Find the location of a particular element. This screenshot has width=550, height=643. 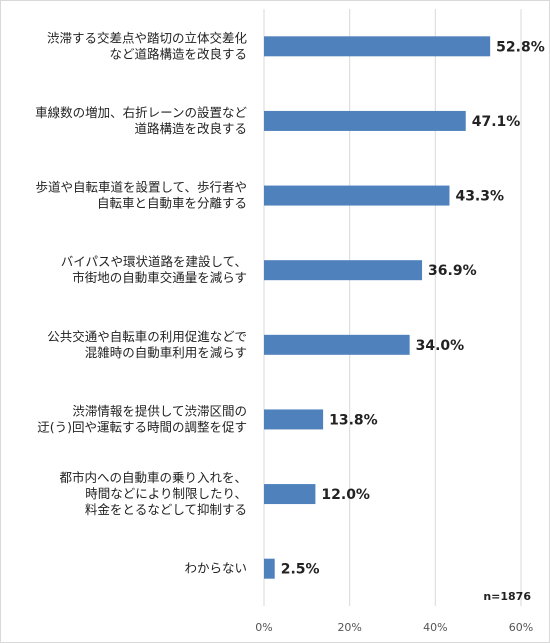

category-label: など道路構造を改良する is located at coordinates (178, 53).